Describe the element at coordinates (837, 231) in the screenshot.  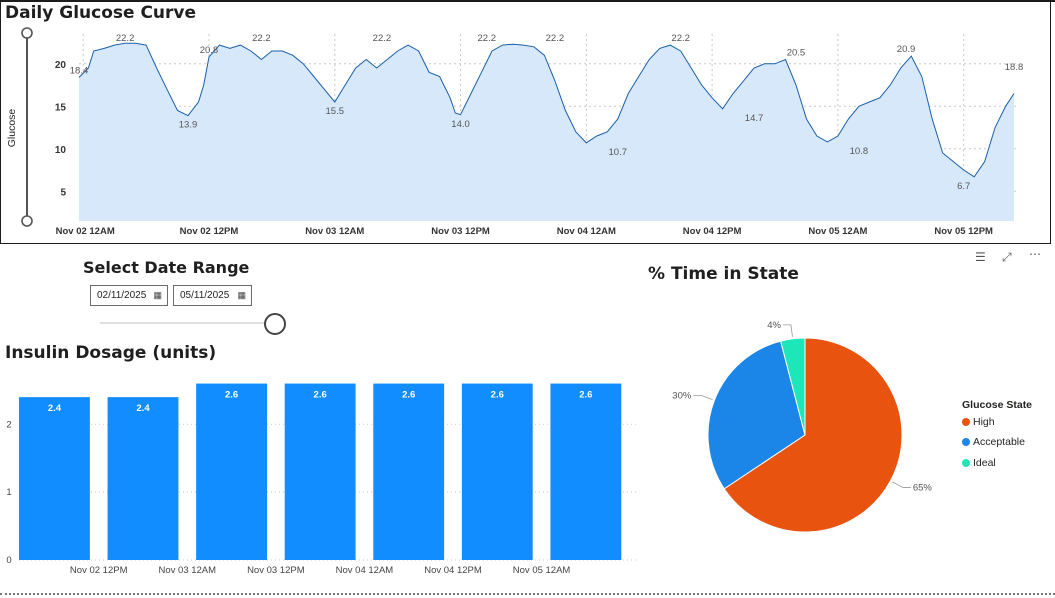
I see `x-tick-label: Nov 05 12AM` at that location.